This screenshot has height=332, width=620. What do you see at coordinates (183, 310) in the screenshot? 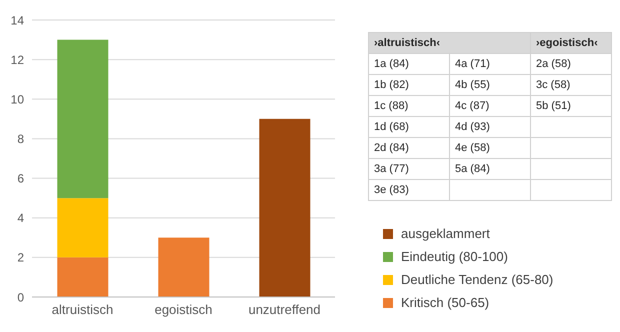
I see `x-tick-label: egoistisch` at bounding box center [183, 310].